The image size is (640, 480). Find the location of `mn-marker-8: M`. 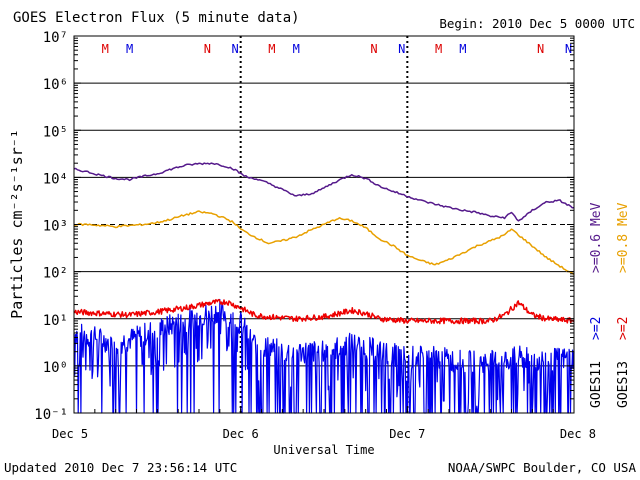

mn-marker-8: M is located at coordinates (438, 49).